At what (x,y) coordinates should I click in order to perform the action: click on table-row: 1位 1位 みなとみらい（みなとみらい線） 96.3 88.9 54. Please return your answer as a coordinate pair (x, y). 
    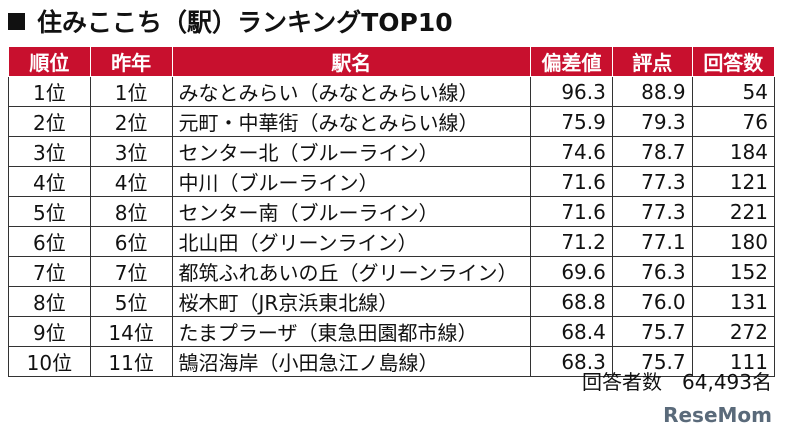
    Looking at the image, I should click on (392, 91).